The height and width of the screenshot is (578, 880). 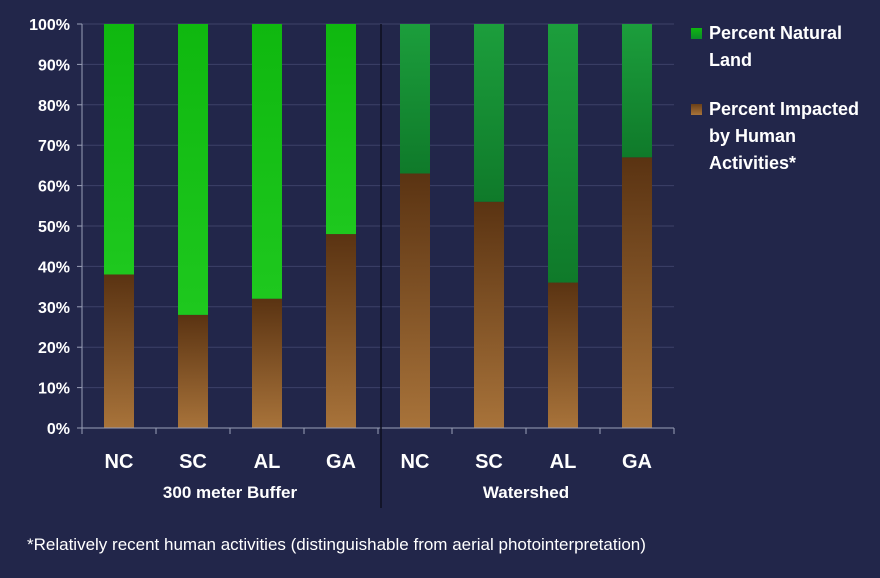 I want to click on y-tick-label: 50%, so click(x=54, y=227).